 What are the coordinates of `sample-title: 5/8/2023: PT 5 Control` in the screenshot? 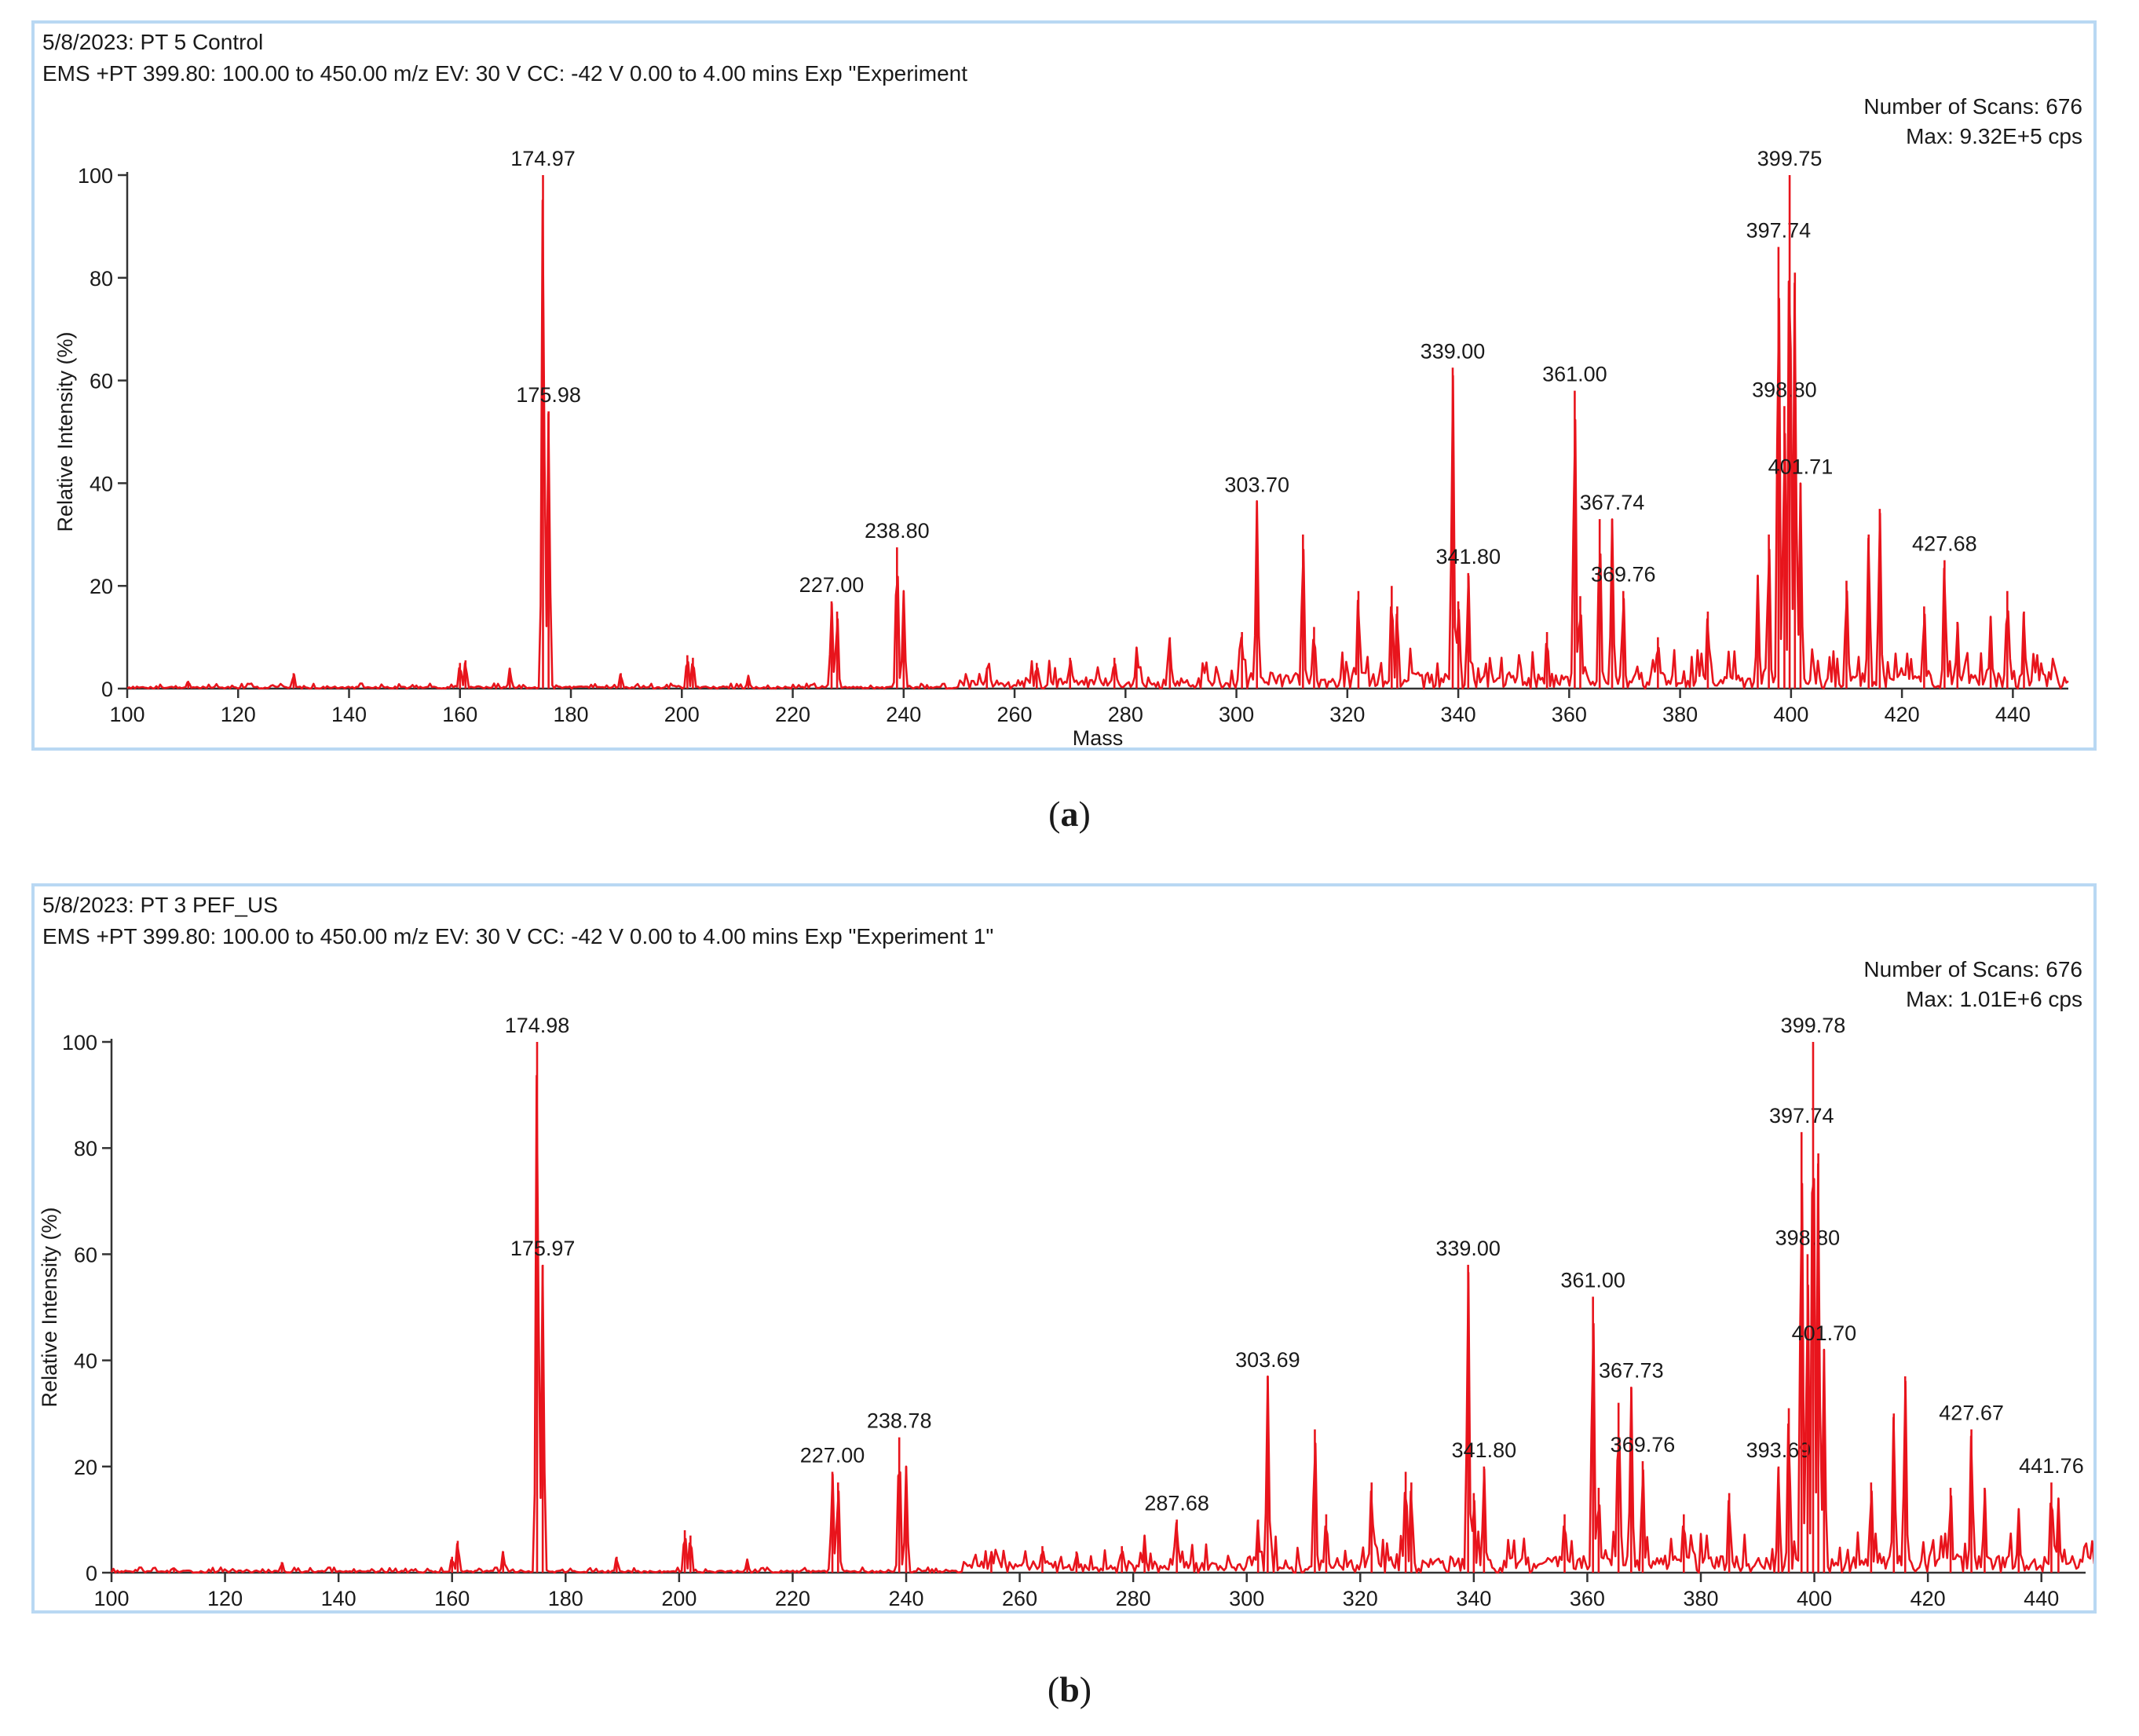 It's located at (153, 42).